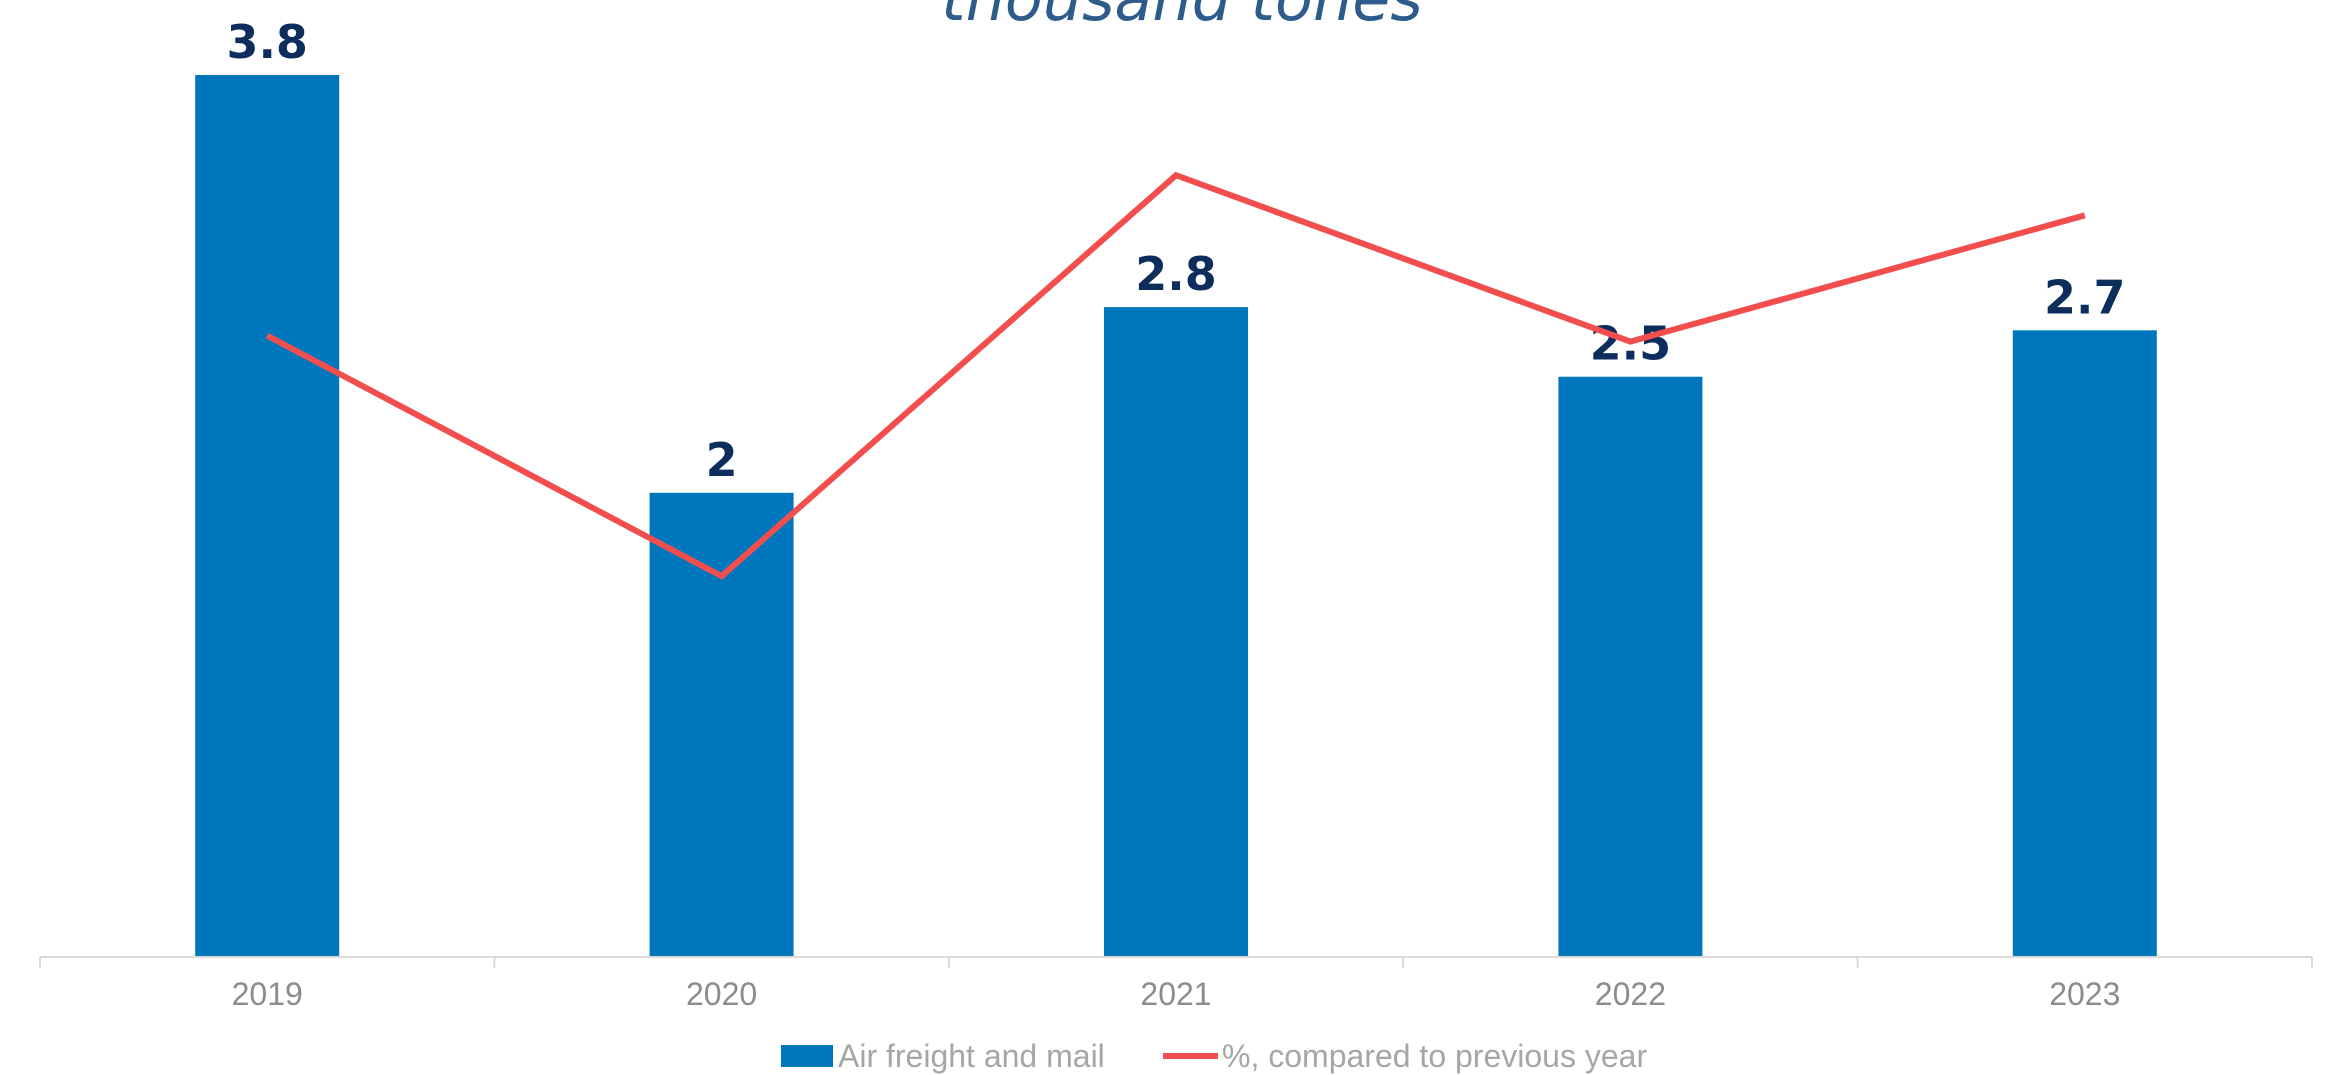  Describe the element at coordinates (267, 994) in the screenshot. I see `x-tick-label-2019: 2019` at that location.